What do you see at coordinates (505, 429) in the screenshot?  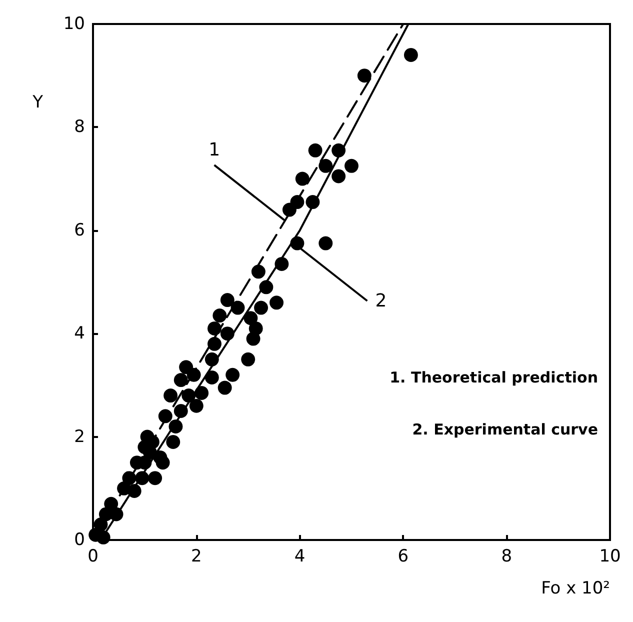 I see `annotation: 2. Experimental curve` at bounding box center [505, 429].